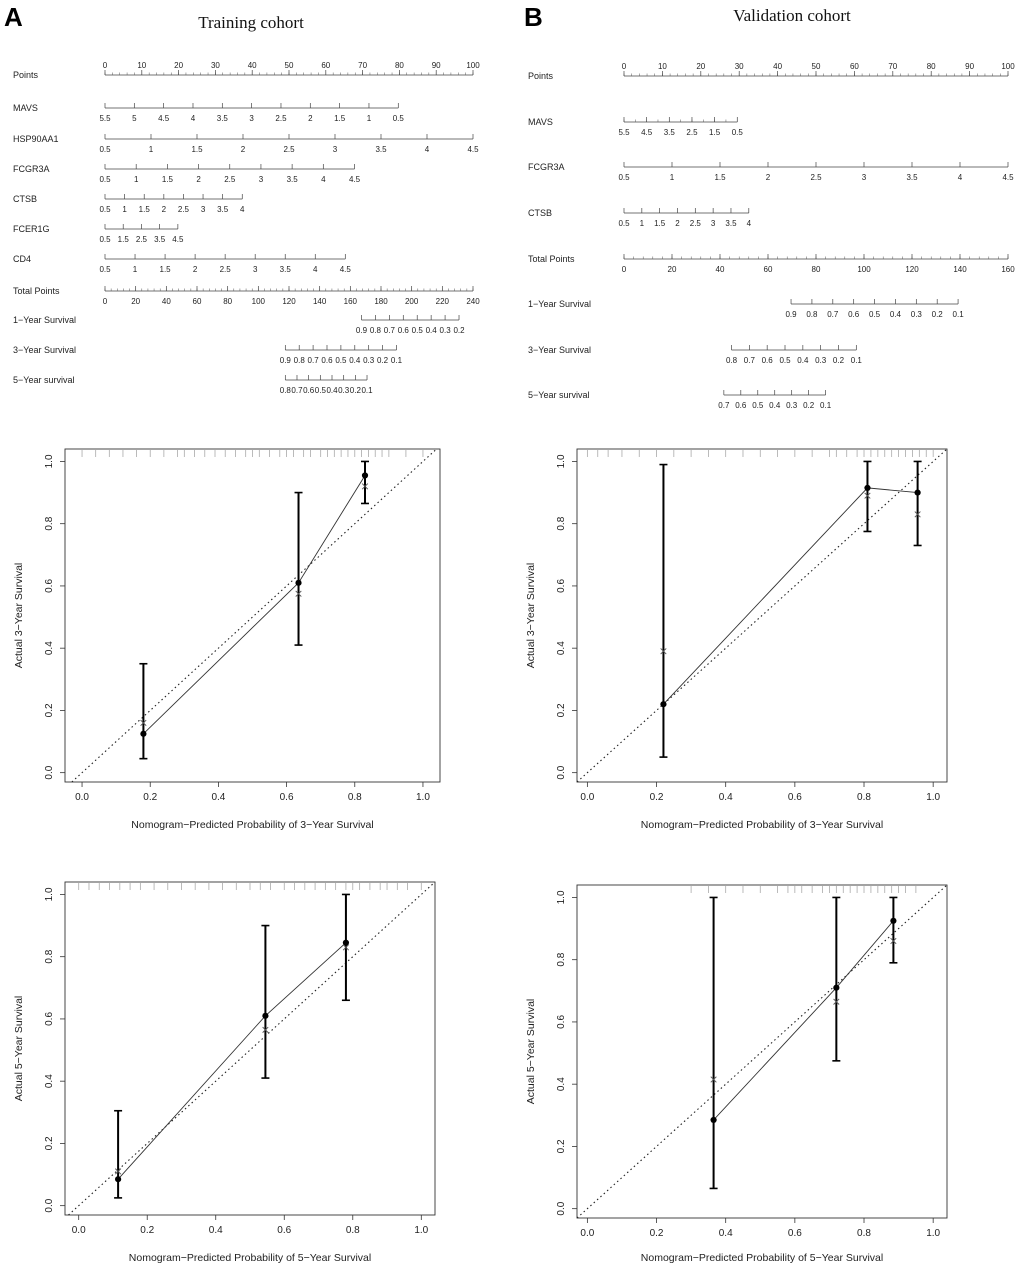 The height and width of the screenshot is (1272, 1020). I want to click on y-axis-label: Actual 5−Year Survival, so click(19, 1049).